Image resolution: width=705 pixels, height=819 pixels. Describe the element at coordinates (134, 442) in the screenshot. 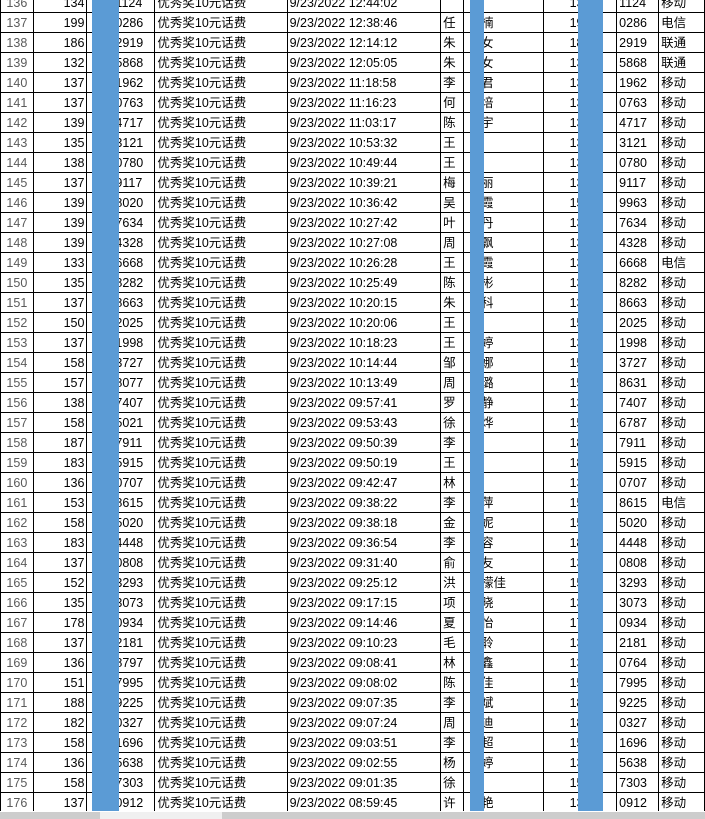

I see `cell-phone-suffix: 7911` at that location.